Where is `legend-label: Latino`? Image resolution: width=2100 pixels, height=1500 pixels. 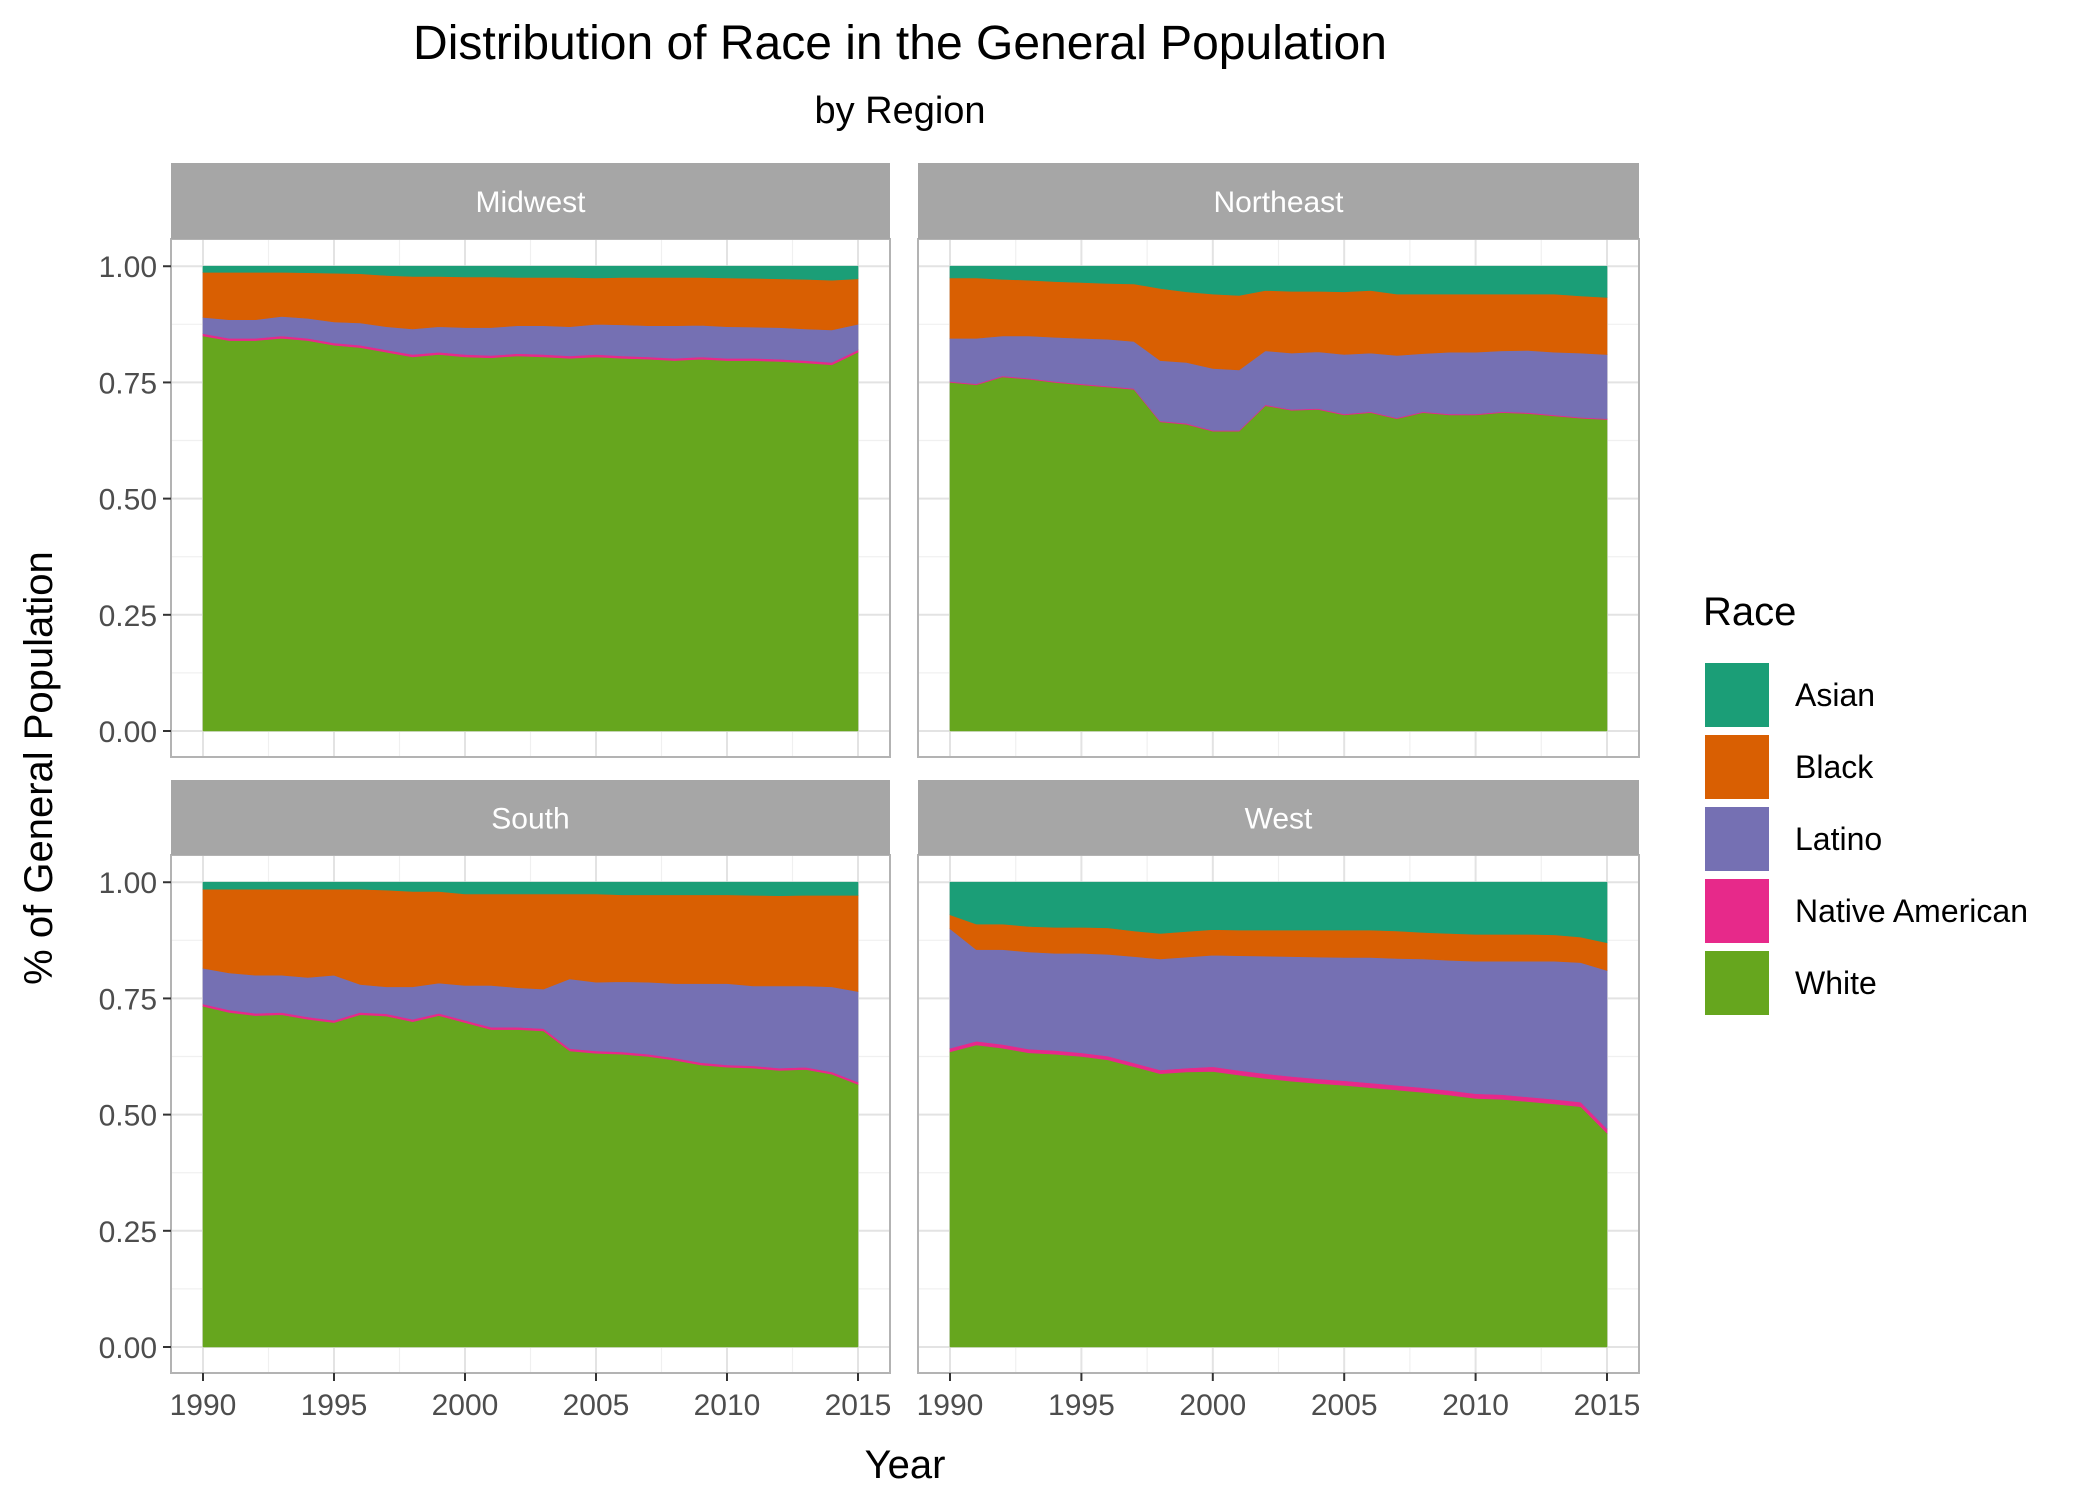 legend-label: Latino is located at coordinates (1839, 838).